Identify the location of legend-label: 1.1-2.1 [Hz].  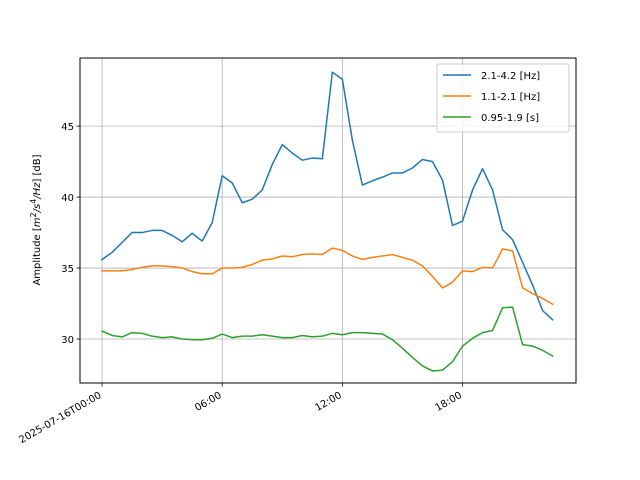
(510, 97).